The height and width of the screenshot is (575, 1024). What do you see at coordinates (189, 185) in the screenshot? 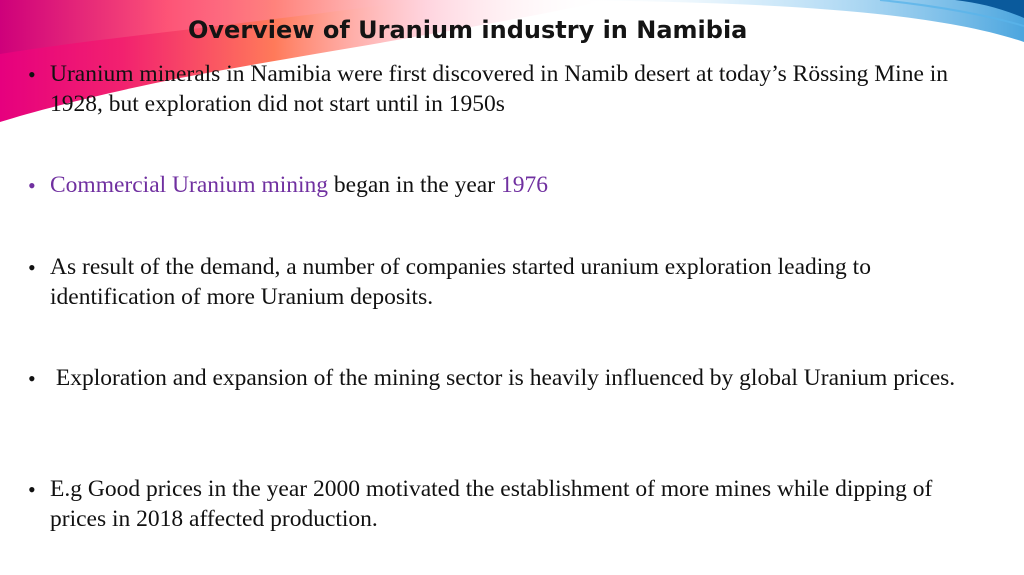
I see `highlight-commercial-mining: Commercial Uranium mining` at bounding box center [189, 185].